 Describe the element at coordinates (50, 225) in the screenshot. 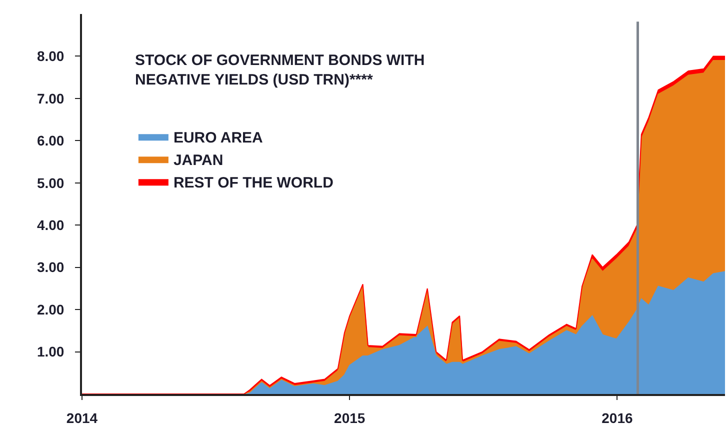

I see `y-tick-label: 4.00` at that location.